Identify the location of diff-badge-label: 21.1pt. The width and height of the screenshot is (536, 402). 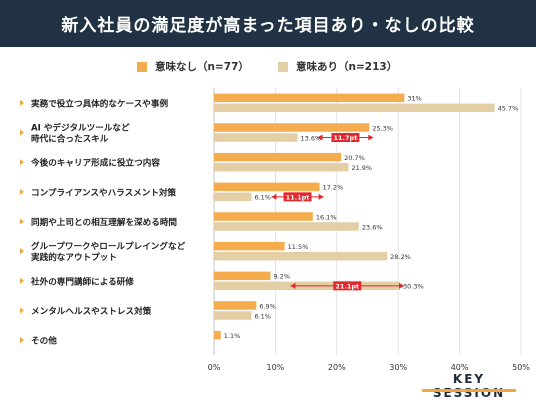
(347, 286).